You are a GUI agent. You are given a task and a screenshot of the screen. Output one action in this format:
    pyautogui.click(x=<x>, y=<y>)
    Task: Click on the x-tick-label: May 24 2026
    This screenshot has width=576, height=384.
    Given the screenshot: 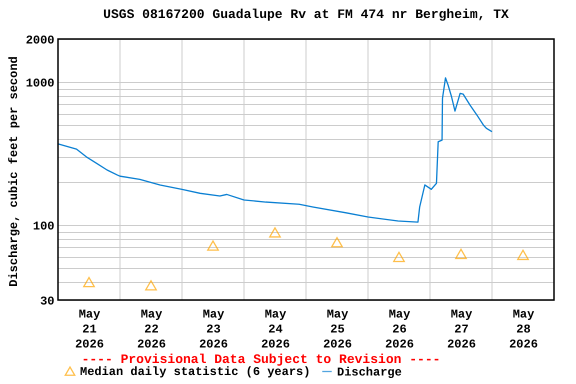 What is the action you would take?
    pyautogui.click(x=275, y=330)
    